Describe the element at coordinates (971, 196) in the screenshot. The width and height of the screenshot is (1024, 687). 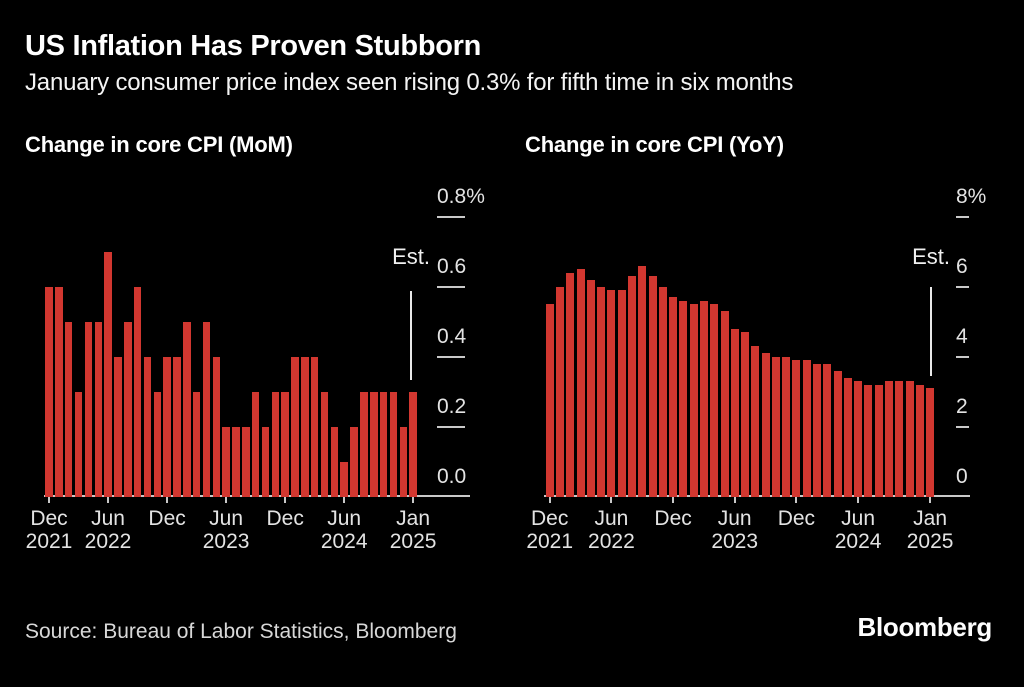
I see `y-axis-label: 8%` at that location.